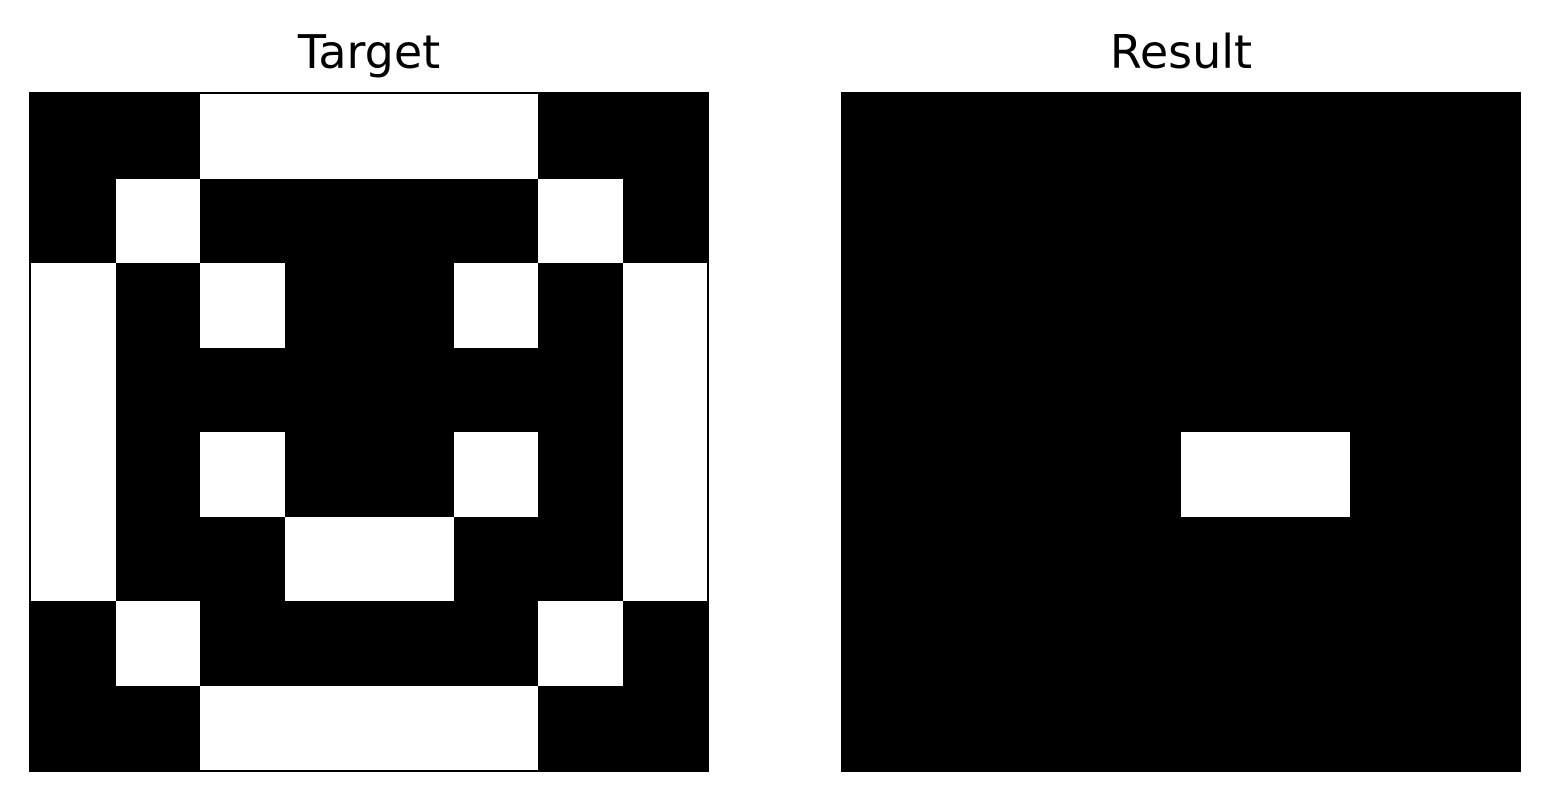 The width and height of the screenshot is (1547, 799). I want to click on result-title: Result, so click(1181, 52).